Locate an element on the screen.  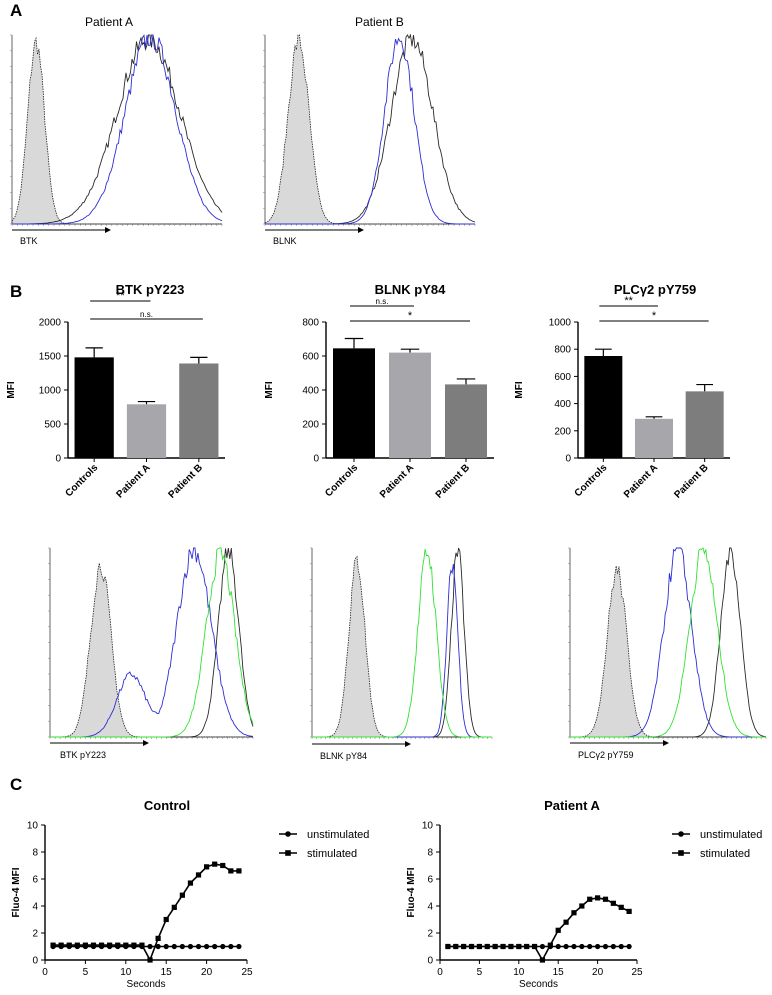
y-tick-label: 600 is located at coordinates (310, 357).